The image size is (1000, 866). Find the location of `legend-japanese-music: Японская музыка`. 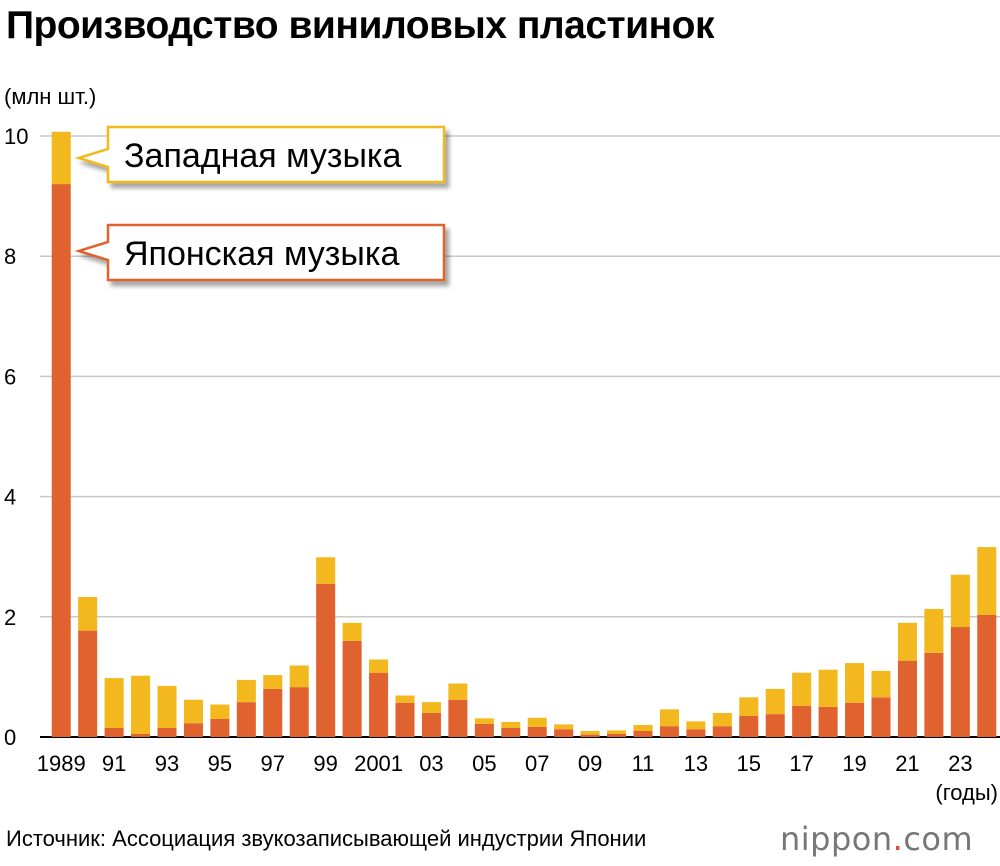

legend-japanese-music: Японская музыка is located at coordinates (260, 252).